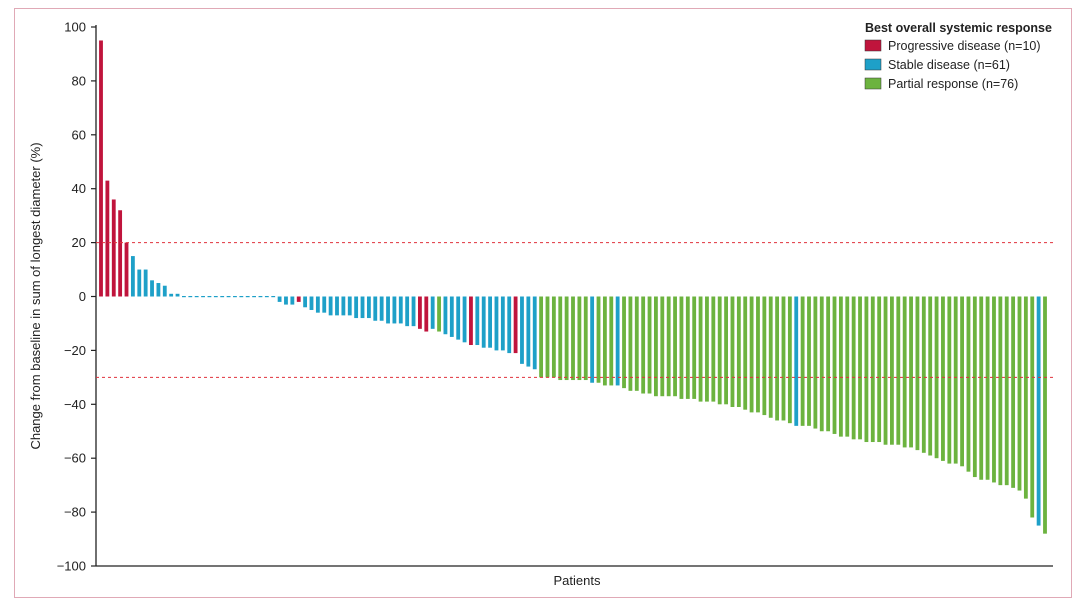 The width and height of the screenshot is (1080, 606). What do you see at coordinates (949, 65) in the screenshot?
I see `legend-label-stable: Stable disease (n=61)` at bounding box center [949, 65].